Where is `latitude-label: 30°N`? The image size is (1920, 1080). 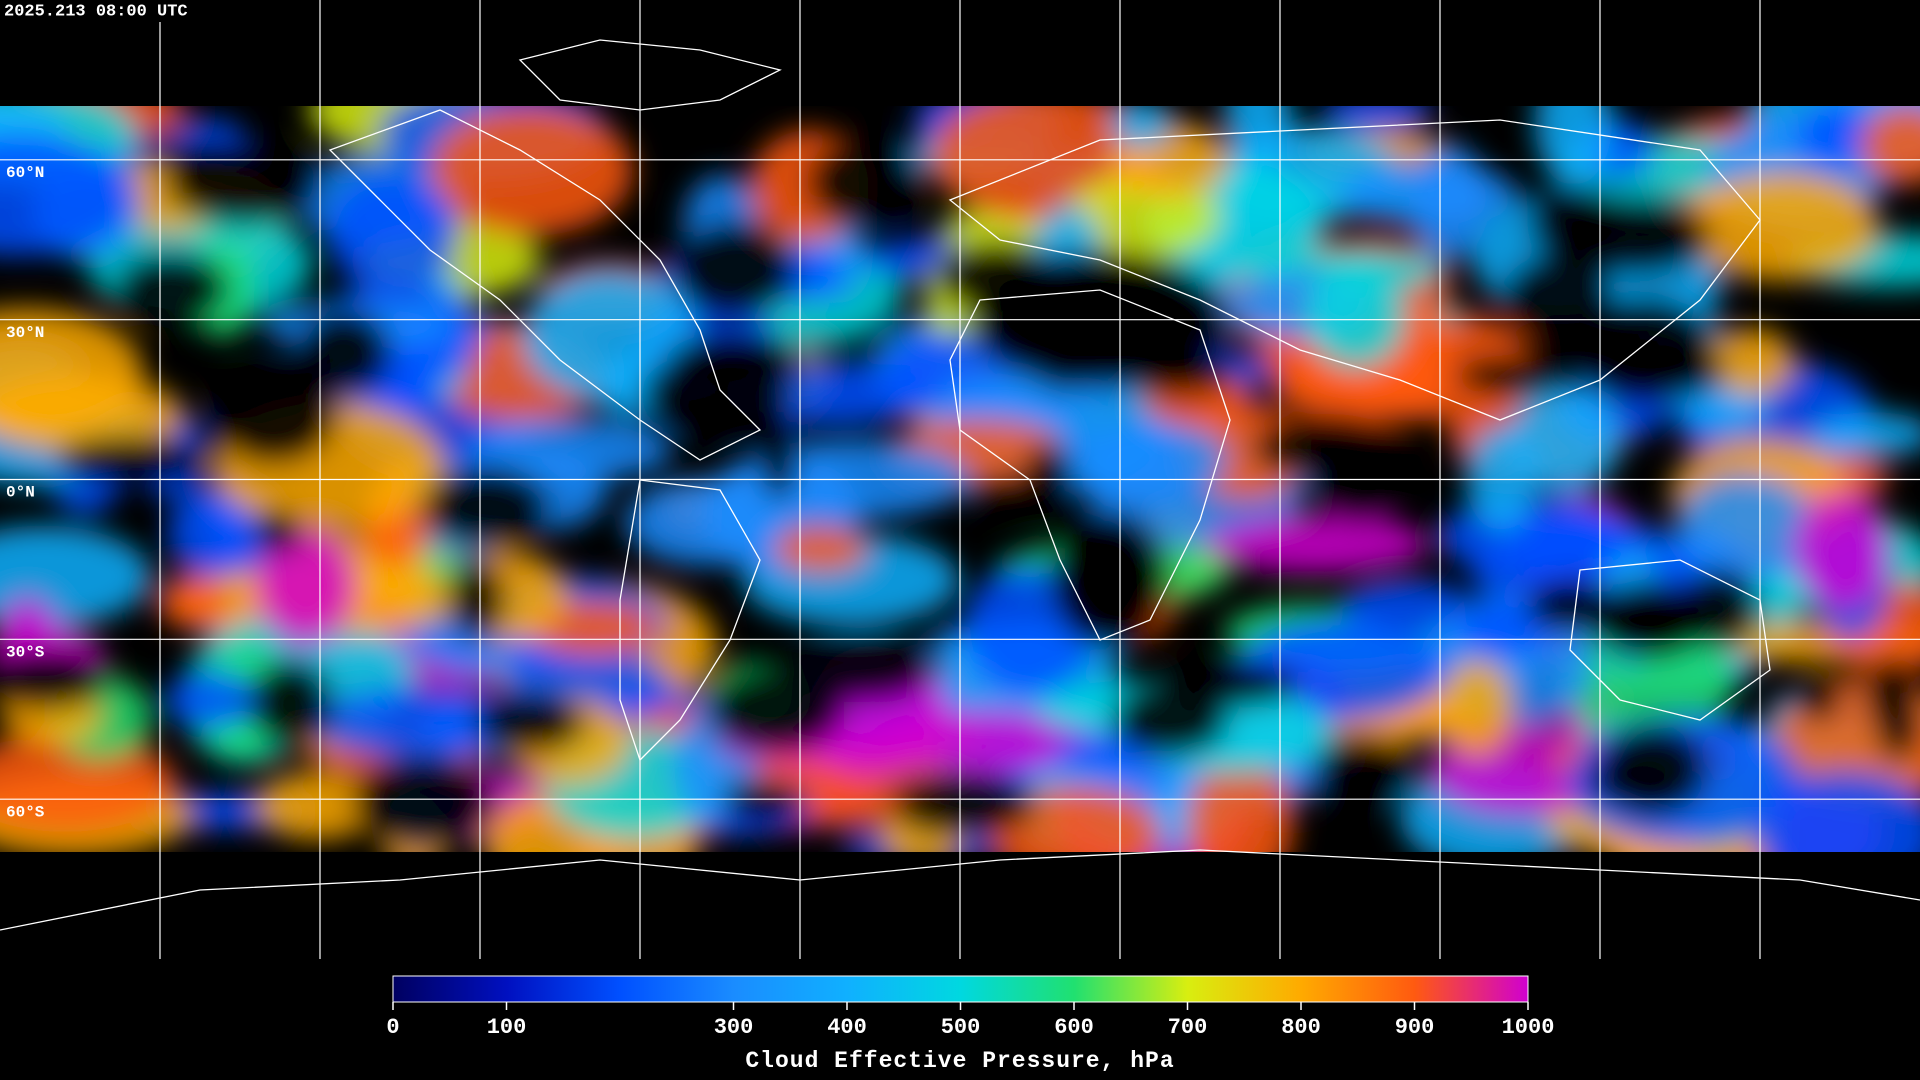 latitude-label: 30°N is located at coordinates (25, 333).